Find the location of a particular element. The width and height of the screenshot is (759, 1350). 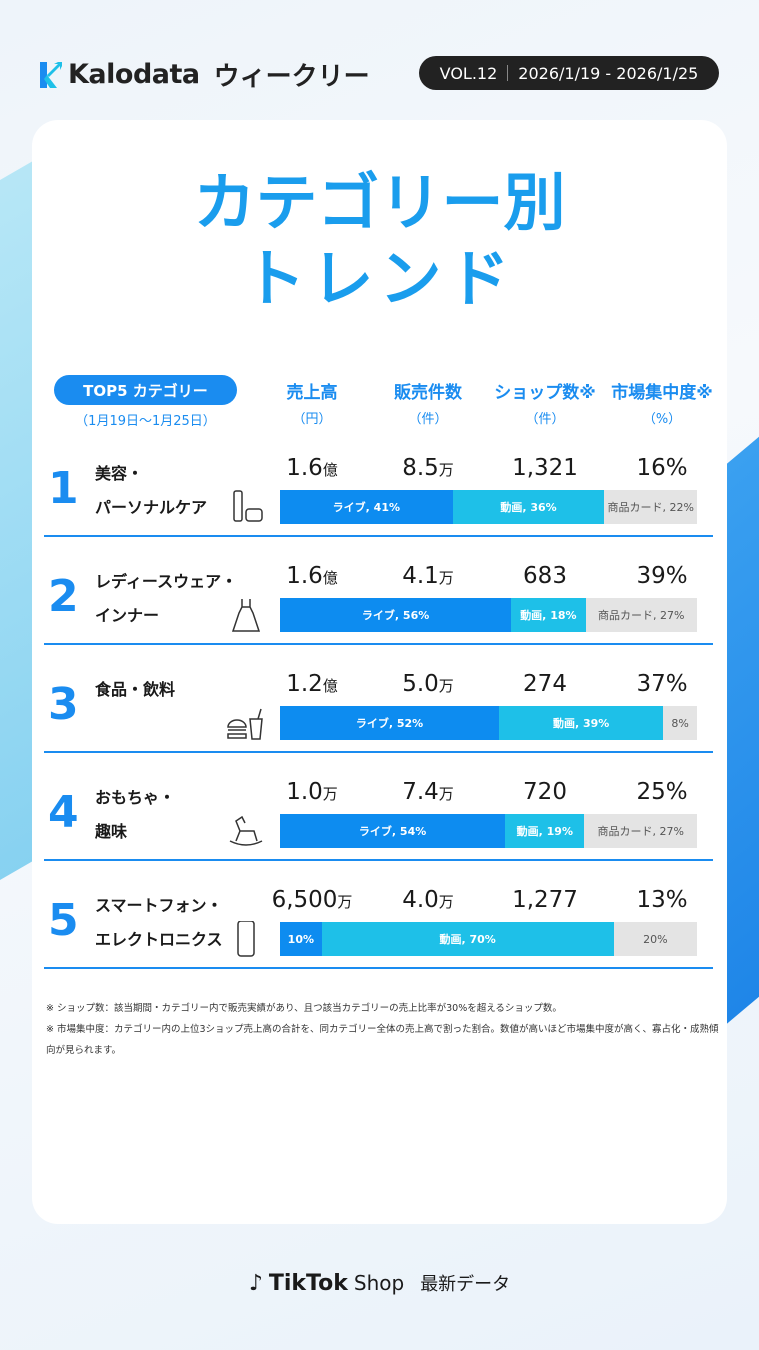

category-name: 美容・ パーソナルケア is located at coordinates (151, 490).